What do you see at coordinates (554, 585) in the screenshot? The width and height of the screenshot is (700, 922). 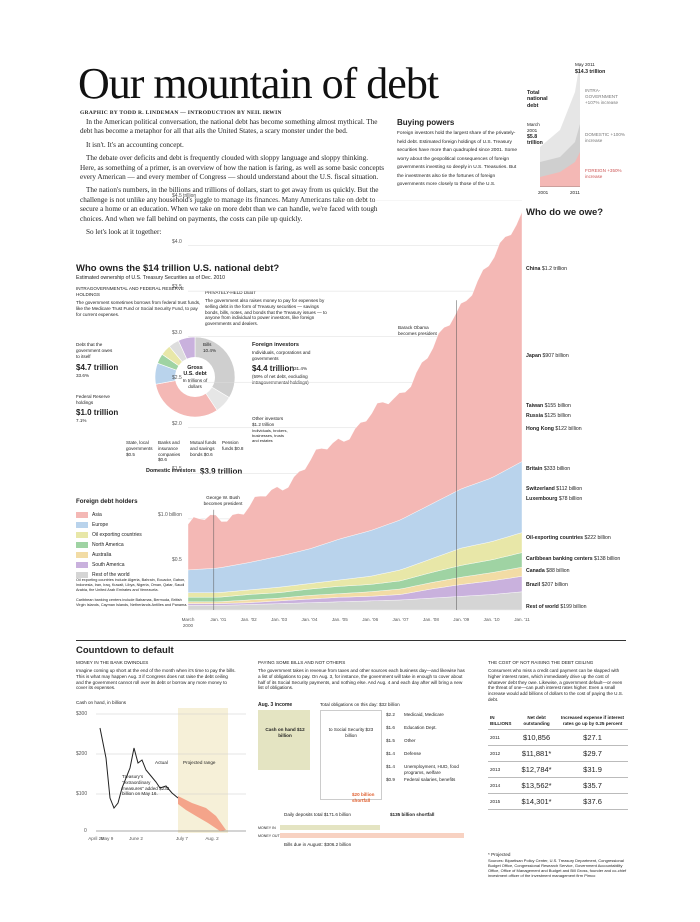 I see `right-label-value: $207 billion` at bounding box center [554, 585].